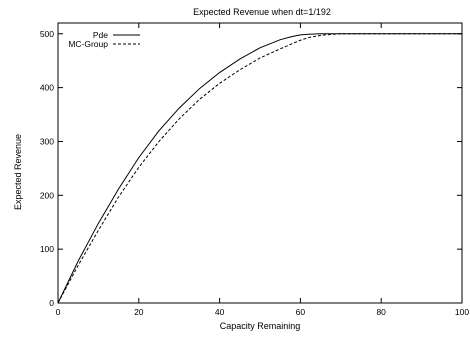 This screenshot has width=470, height=337. Describe the element at coordinates (139, 312) in the screenshot. I see `x-tick-label: 20` at that location.